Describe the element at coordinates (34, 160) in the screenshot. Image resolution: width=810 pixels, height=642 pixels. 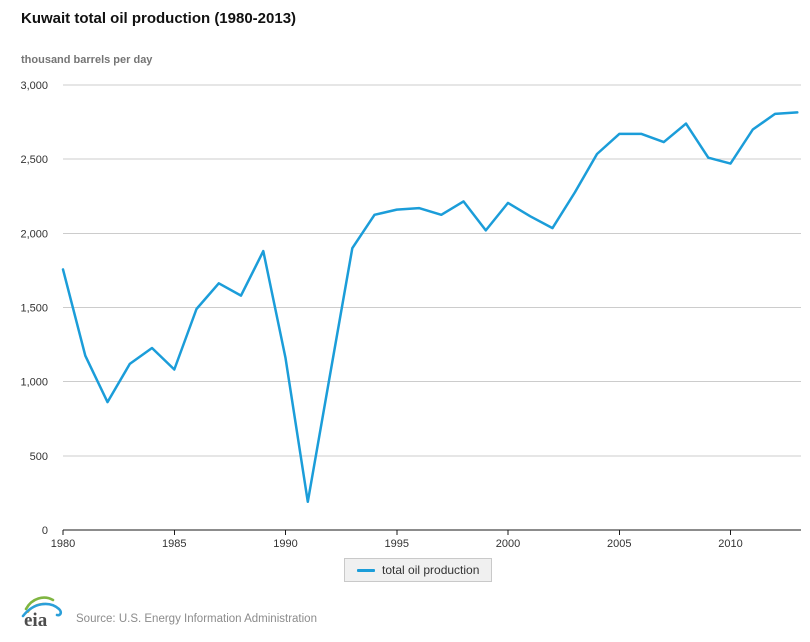
I see `svg-text: 2,500` at that location.